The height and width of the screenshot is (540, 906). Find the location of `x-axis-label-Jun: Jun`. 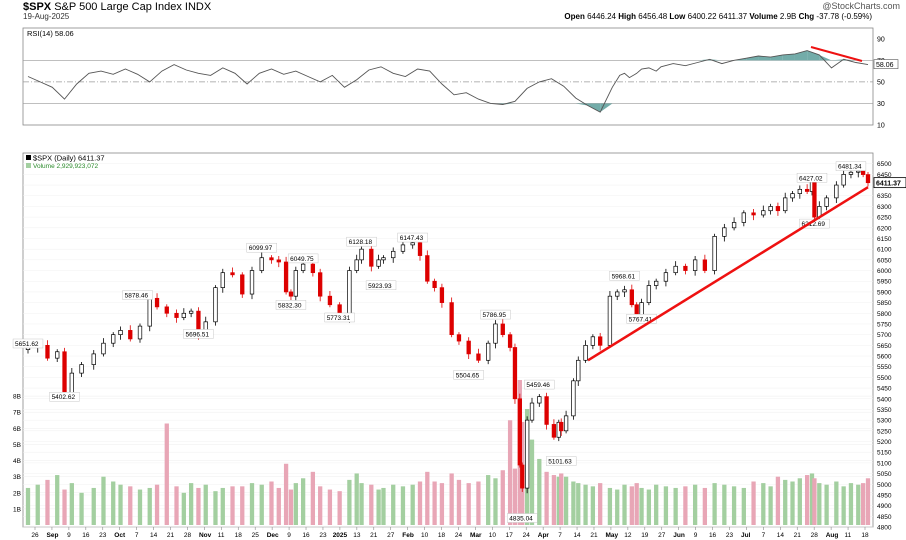

x-axis-label-Jun: Jun is located at coordinates (679, 535).